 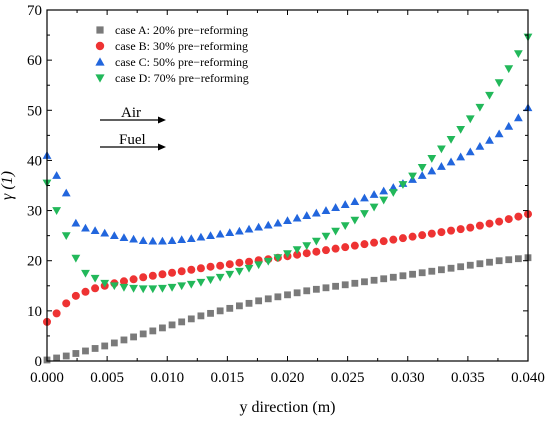 What do you see at coordinates (288, 407) in the screenshot?
I see `x-axis-title: y direction (m)` at bounding box center [288, 407].